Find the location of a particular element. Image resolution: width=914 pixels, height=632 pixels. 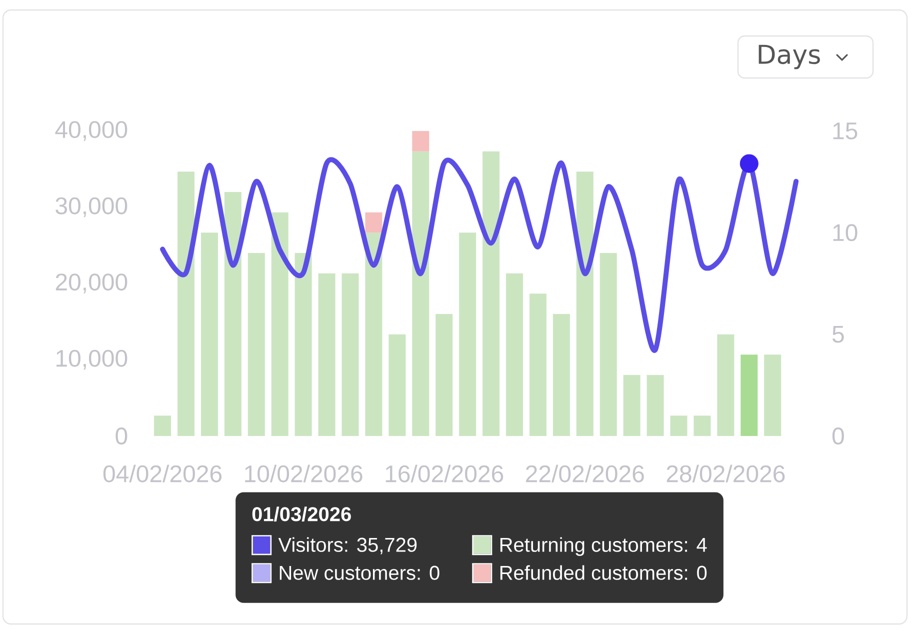

y-tick-label: 40,000 is located at coordinates (91, 131).